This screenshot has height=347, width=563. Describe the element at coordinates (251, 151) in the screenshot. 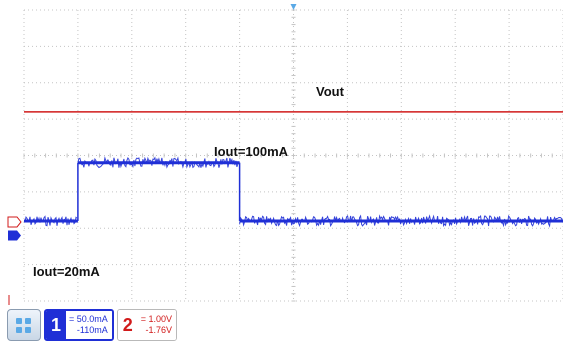

I see `iout-high-label: Iout=100mA` at that location.